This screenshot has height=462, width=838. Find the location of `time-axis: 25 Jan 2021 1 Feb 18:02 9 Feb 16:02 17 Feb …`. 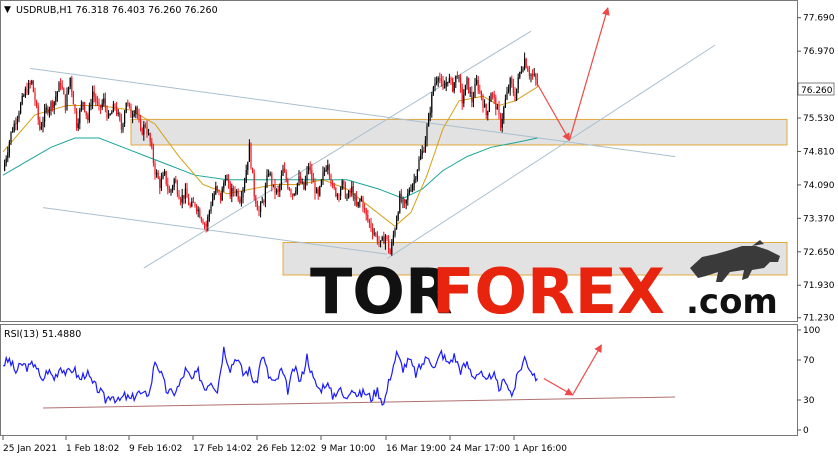

time-axis: 25 Jan 2021 1 Feb 18:02 9 Feb 16:02 17 Feb … is located at coordinates (284, 445).